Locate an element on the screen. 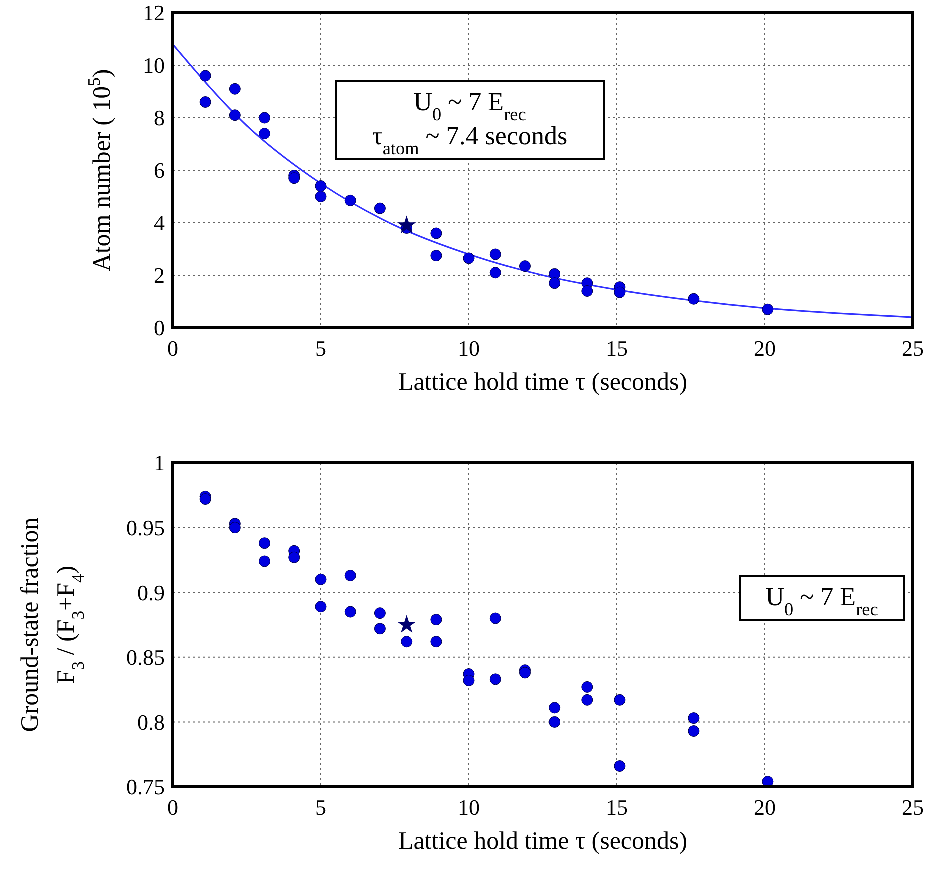  y-tick-label: 6 is located at coordinates (159, 171).